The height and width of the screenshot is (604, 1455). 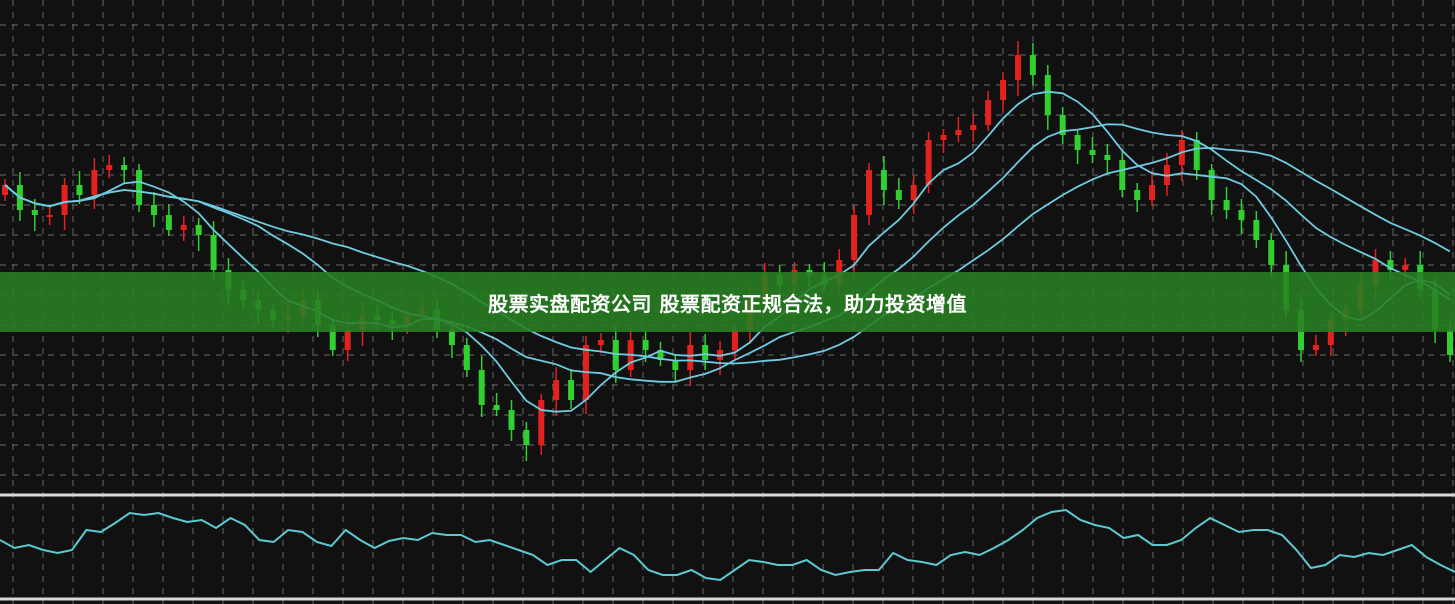 I want to click on oscillator-panel, so click(x=727, y=545).